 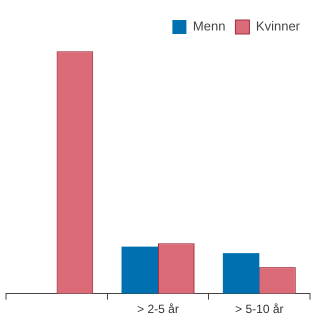 I want to click on legend-label: Menn, so click(x=209, y=26).